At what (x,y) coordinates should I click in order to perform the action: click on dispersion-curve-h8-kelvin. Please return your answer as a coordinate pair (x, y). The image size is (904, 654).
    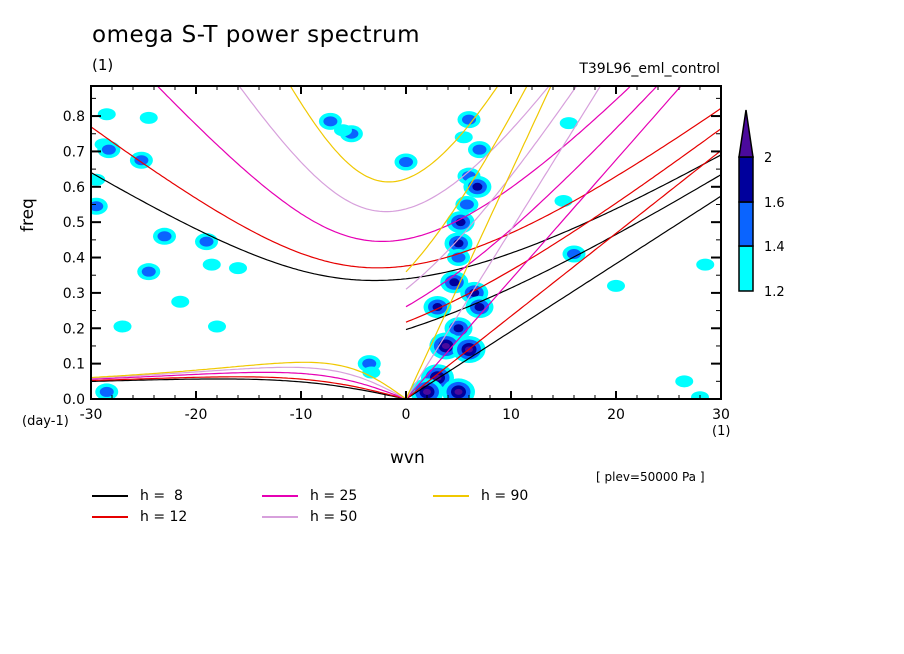
    Looking at the image, I should click on (563, 297).